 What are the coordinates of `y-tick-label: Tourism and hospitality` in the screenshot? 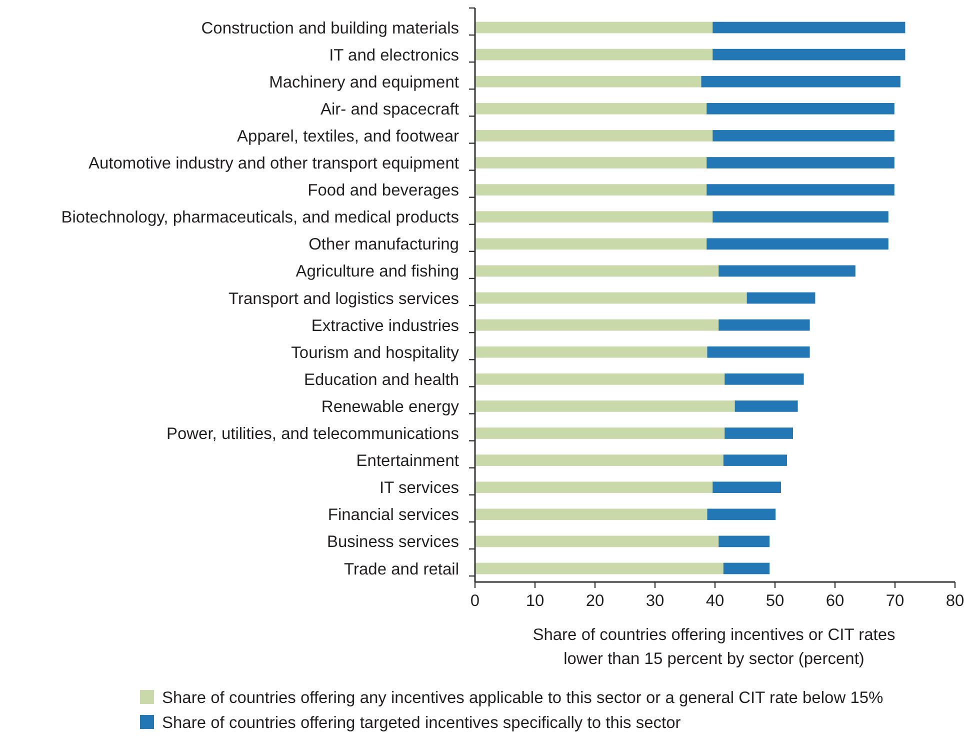 It's located at (375, 353).